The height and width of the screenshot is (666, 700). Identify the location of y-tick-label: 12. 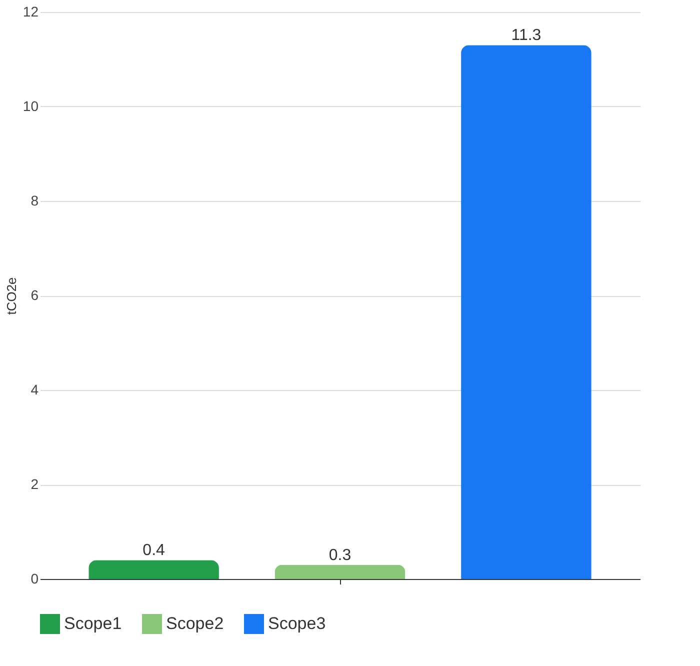
(30, 12).